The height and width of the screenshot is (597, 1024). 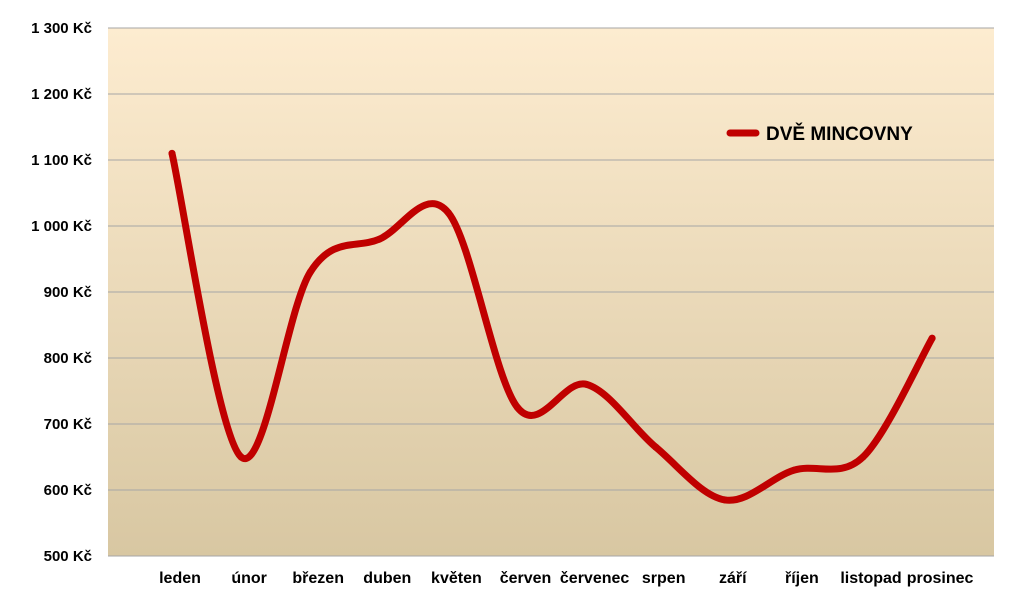 I want to click on y-tick-label: 1 300 Kč, so click(x=61, y=28).